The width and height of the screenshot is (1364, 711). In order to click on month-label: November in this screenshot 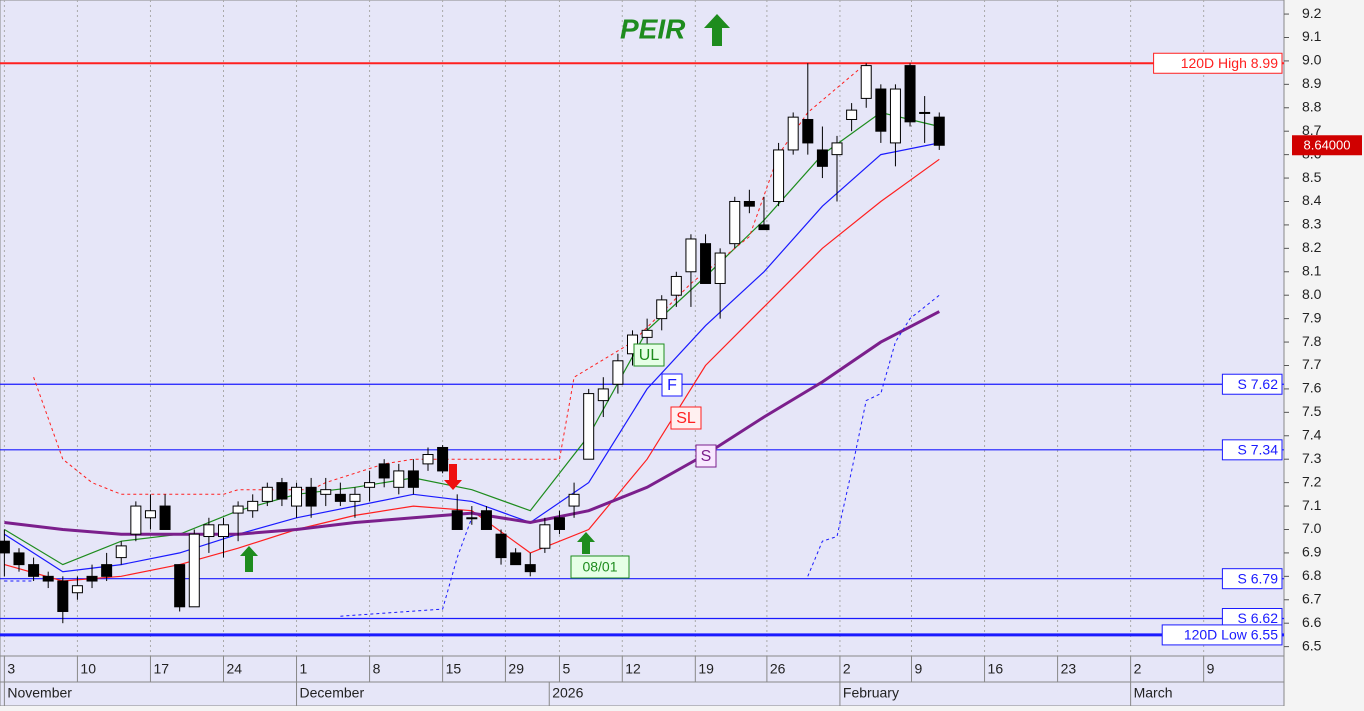, I will do `click(39, 693)`.